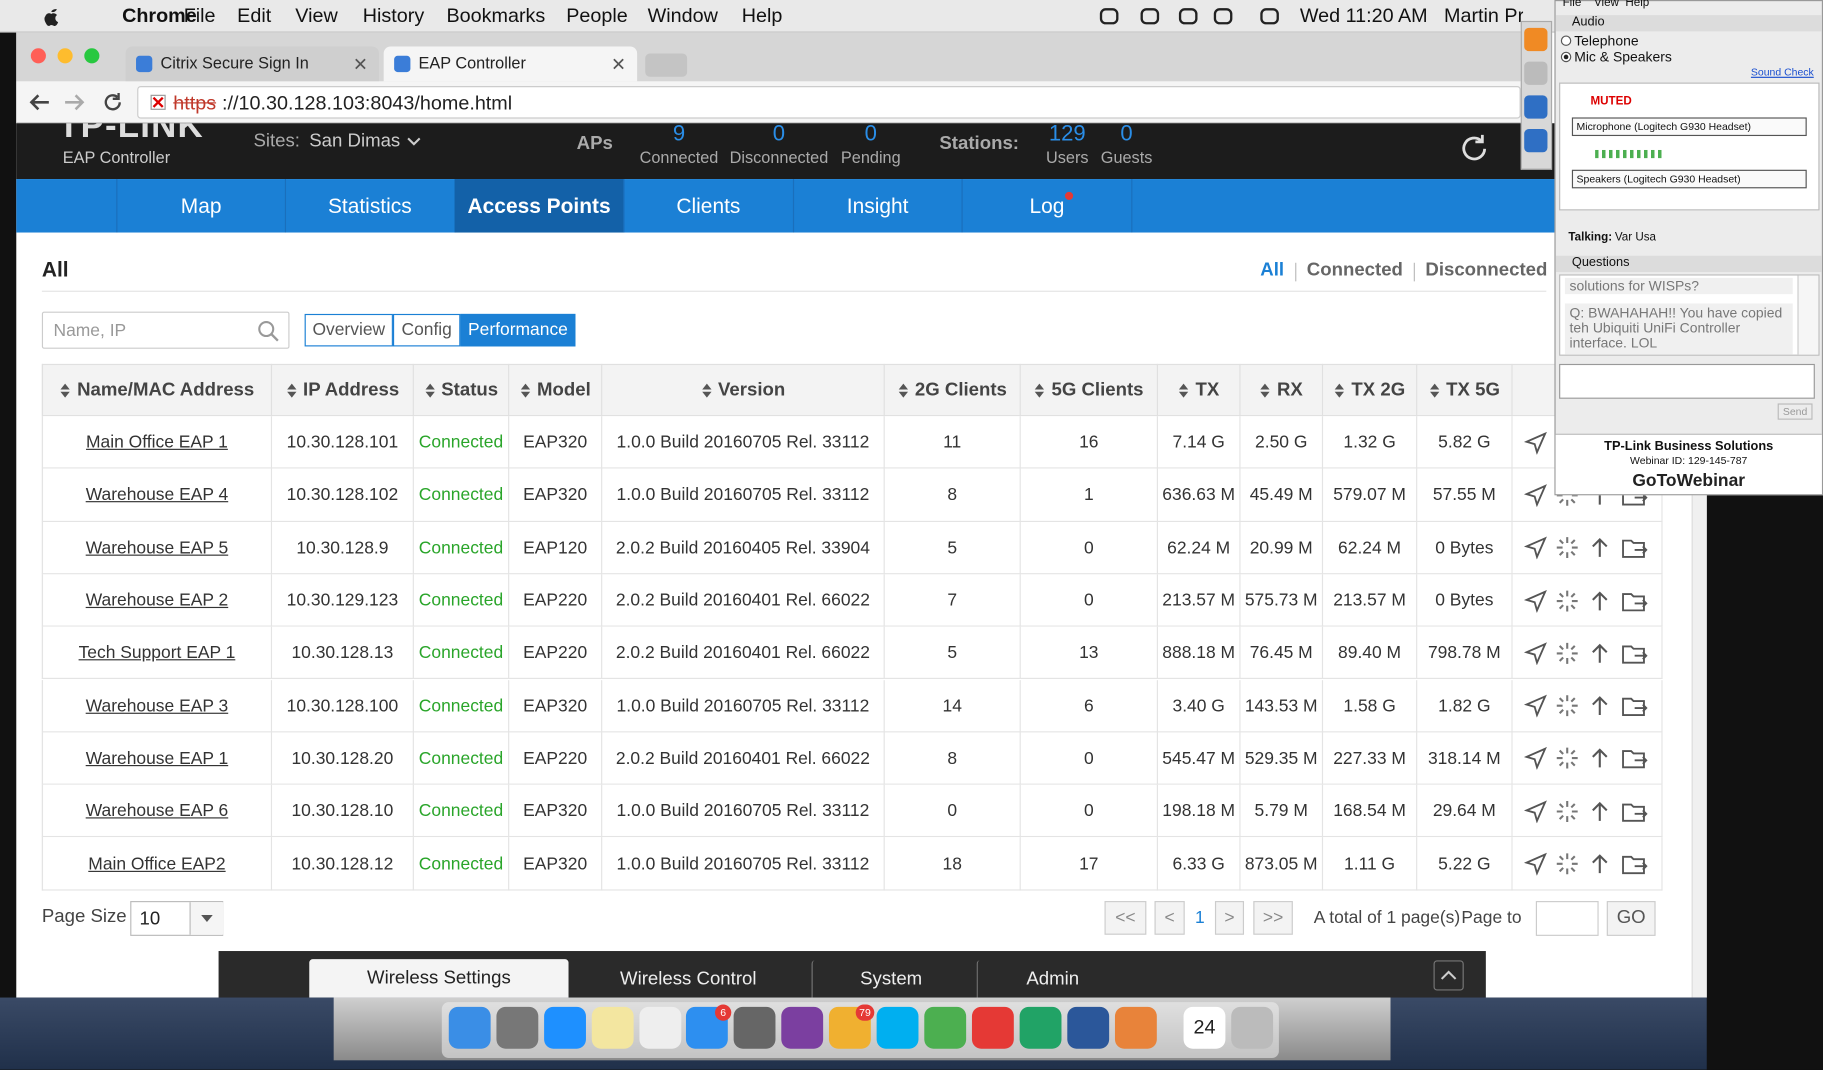 The height and width of the screenshot is (1070, 1823). What do you see at coordinates (341, 390) in the screenshot?
I see `table-header-cell: IP Address` at bounding box center [341, 390].